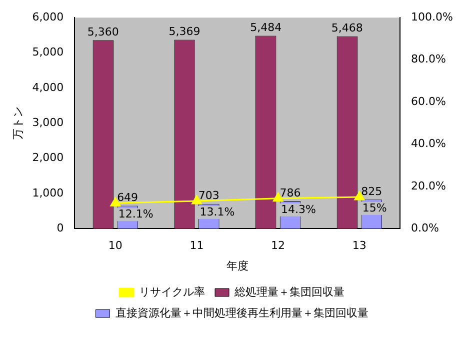 The height and width of the screenshot is (337, 470). Describe the element at coordinates (48, 157) in the screenshot. I see `y-tick-label: 2,000` at that location.